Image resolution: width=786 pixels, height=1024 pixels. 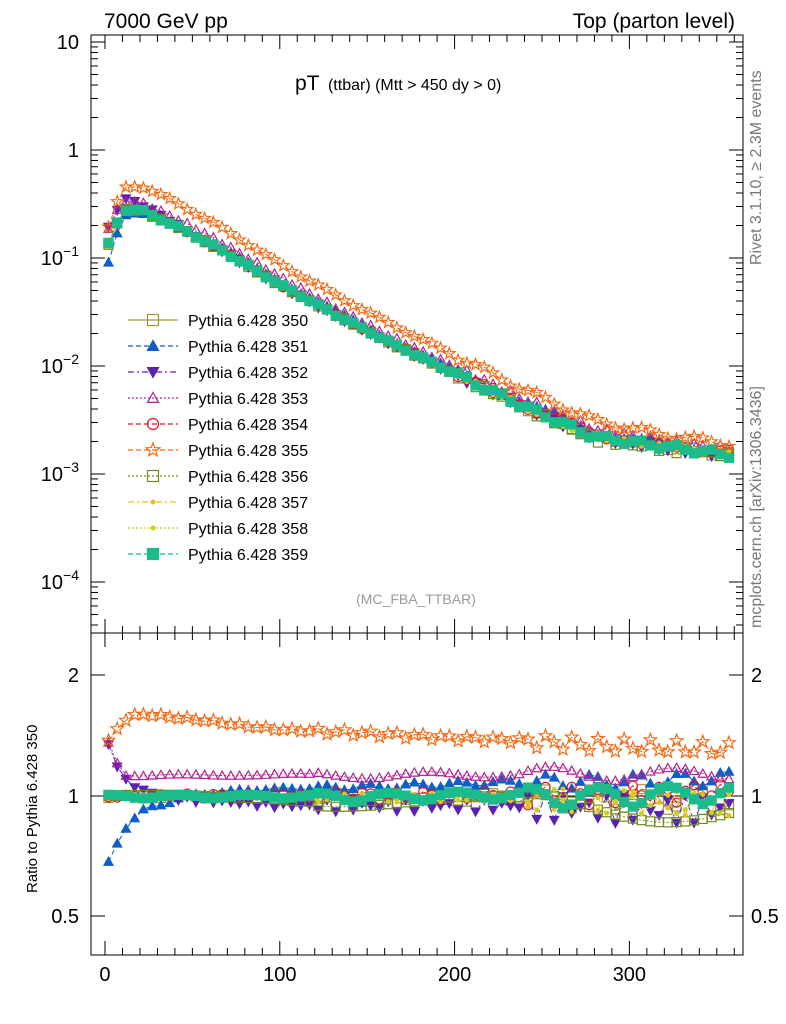 I want to click on ratio-y-tick-label-right: 1, so click(x=756, y=797).